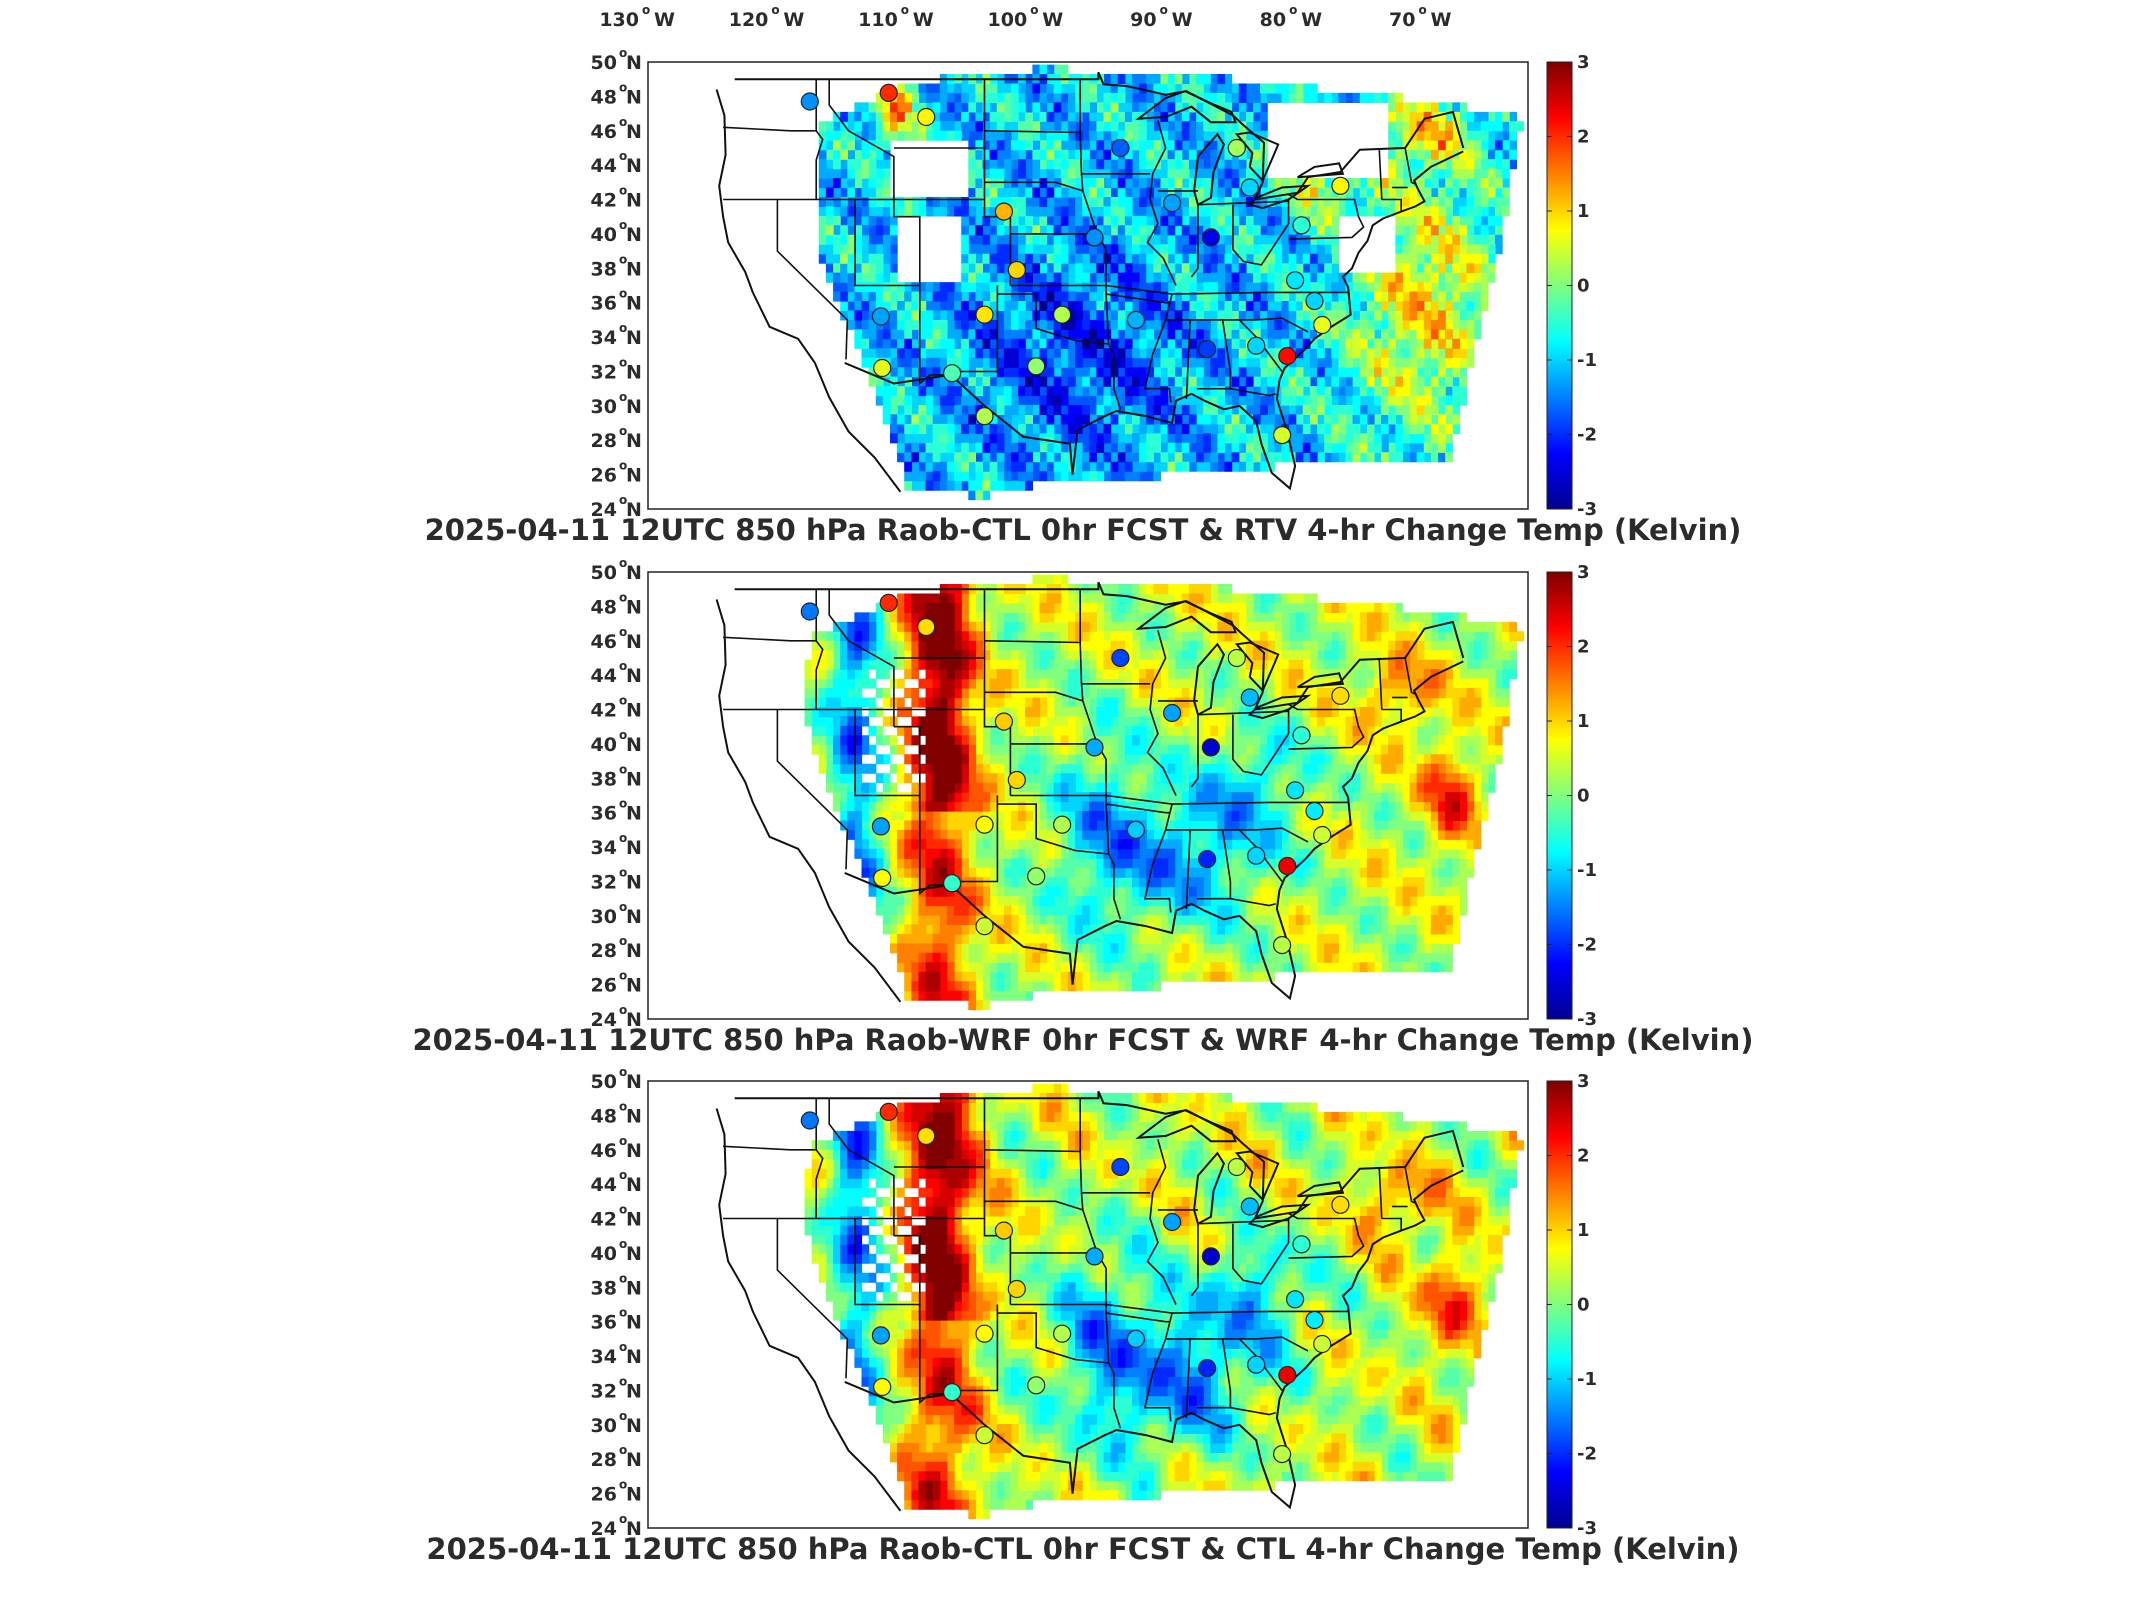 This screenshot has width=2133, height=1605. I want to click on lat-tick-value: 32, so click(604, 883).